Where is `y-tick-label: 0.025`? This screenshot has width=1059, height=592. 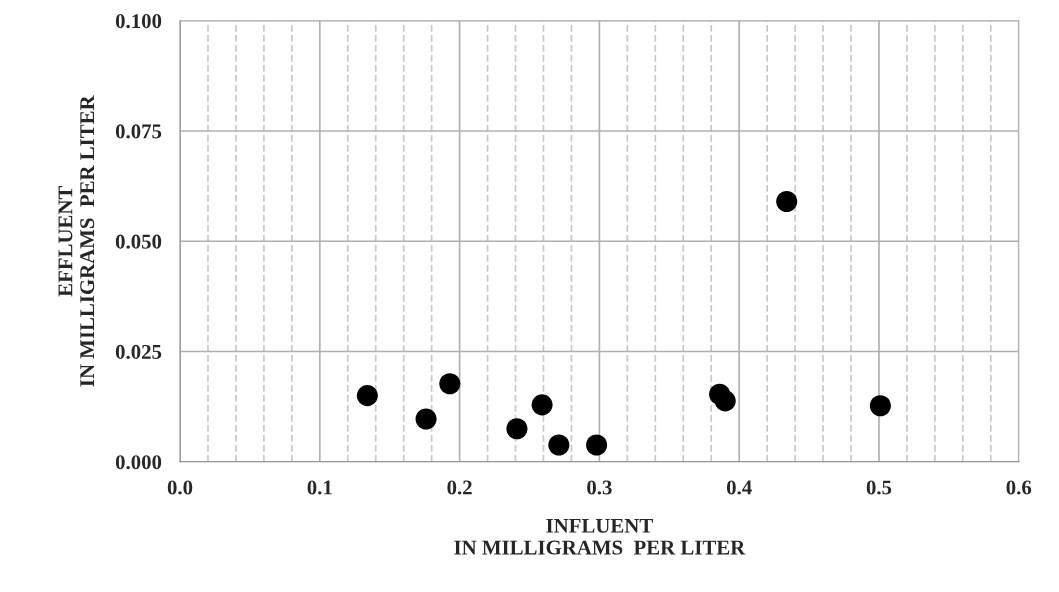
y-tick-label: 0.025 is located at coordinates (138, 352).